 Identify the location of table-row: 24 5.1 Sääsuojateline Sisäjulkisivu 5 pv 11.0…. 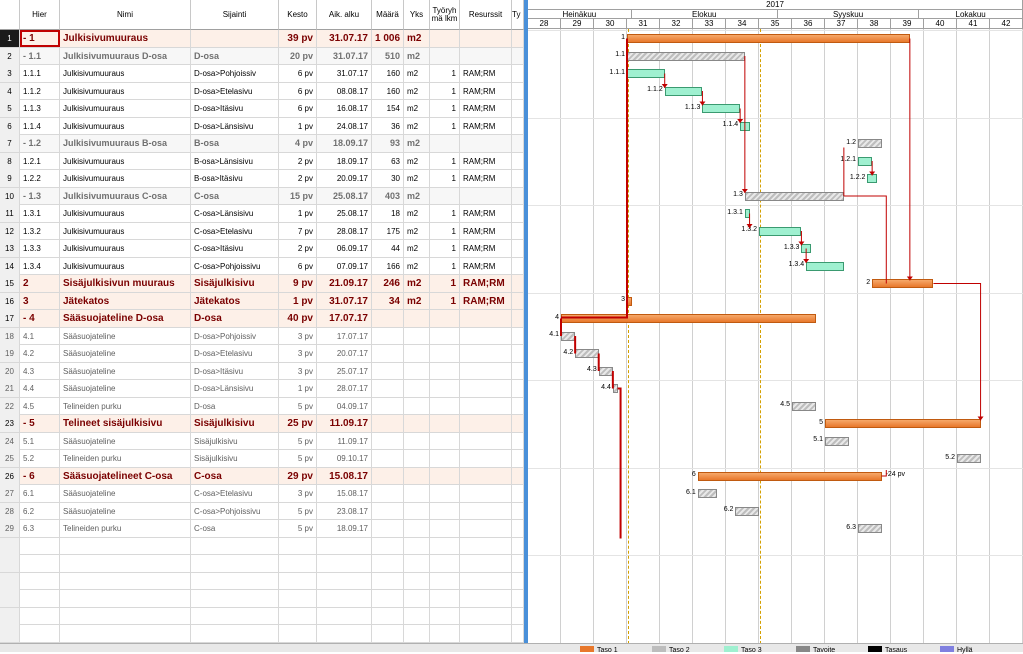
(262, 441).